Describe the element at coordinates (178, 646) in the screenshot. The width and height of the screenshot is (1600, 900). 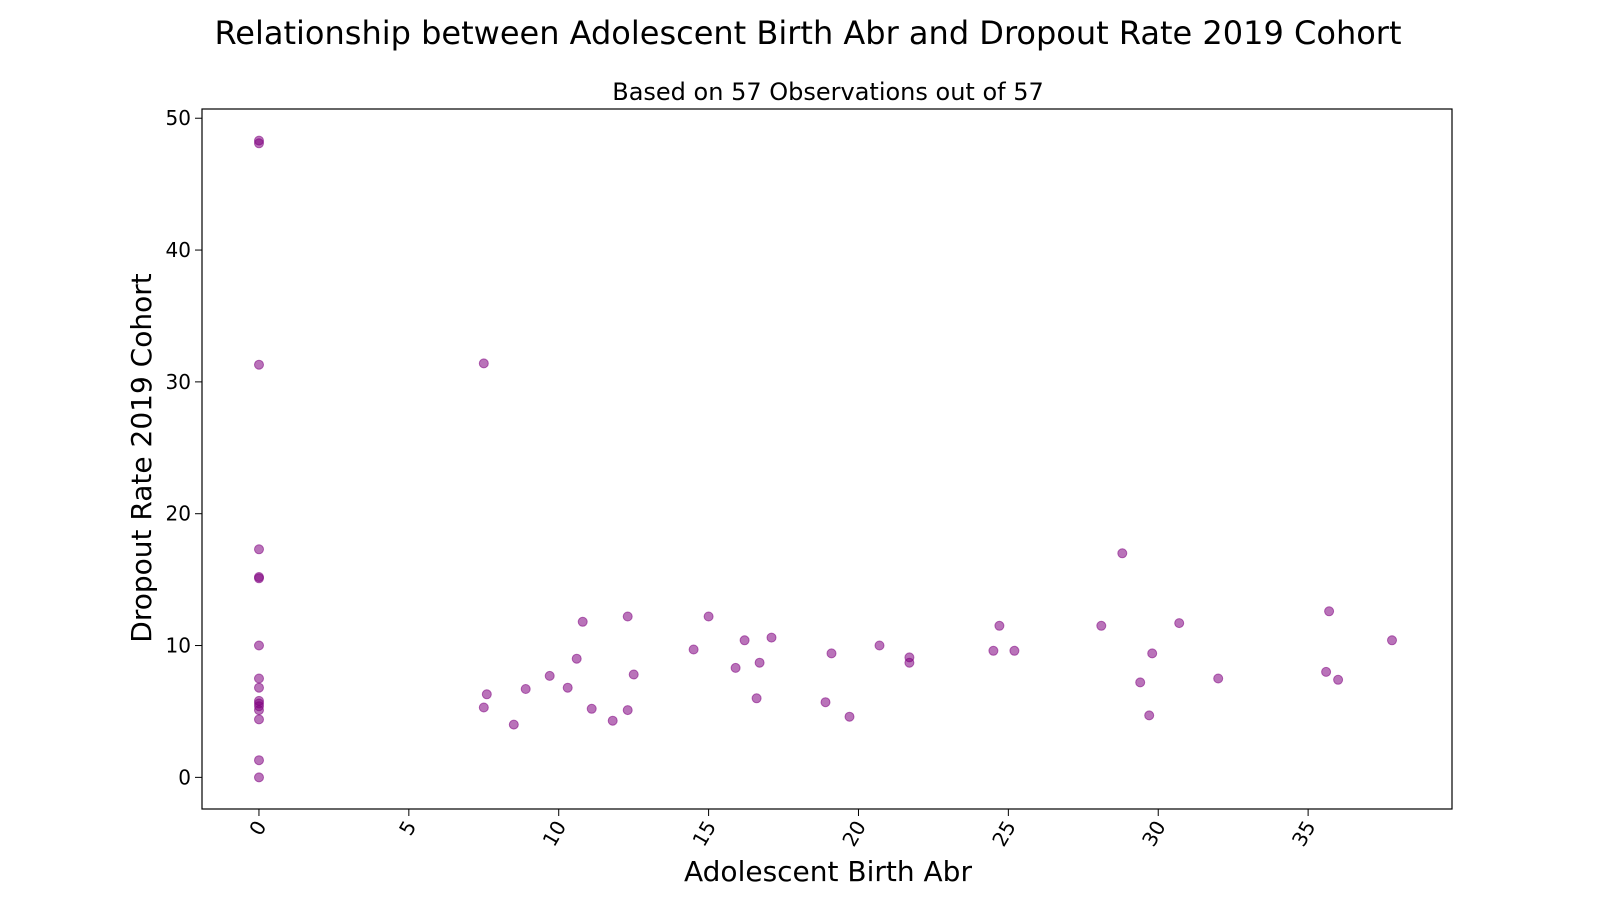
I see `y-tick-label: 10` at that location.